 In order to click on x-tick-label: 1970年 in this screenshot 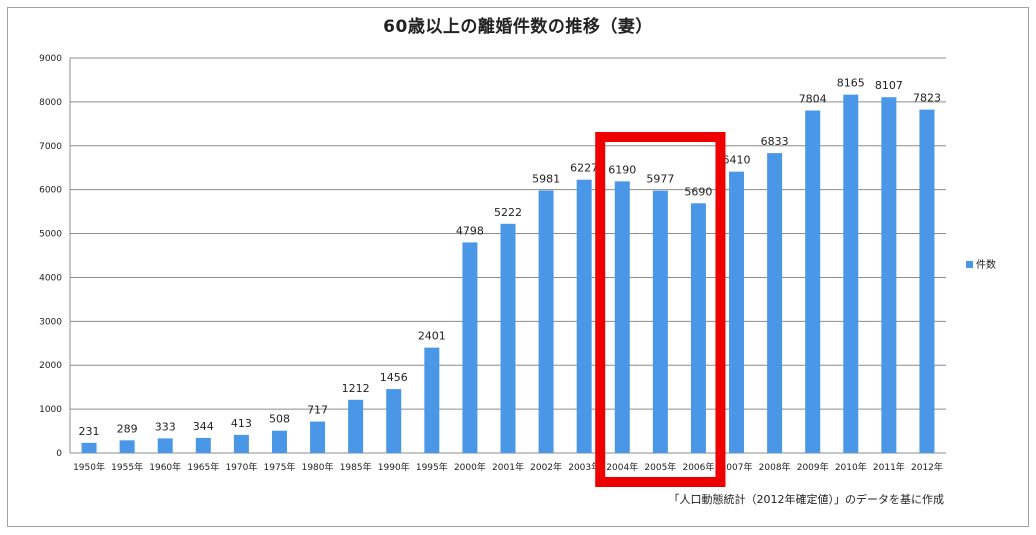, I will do `click(241, 467)`.